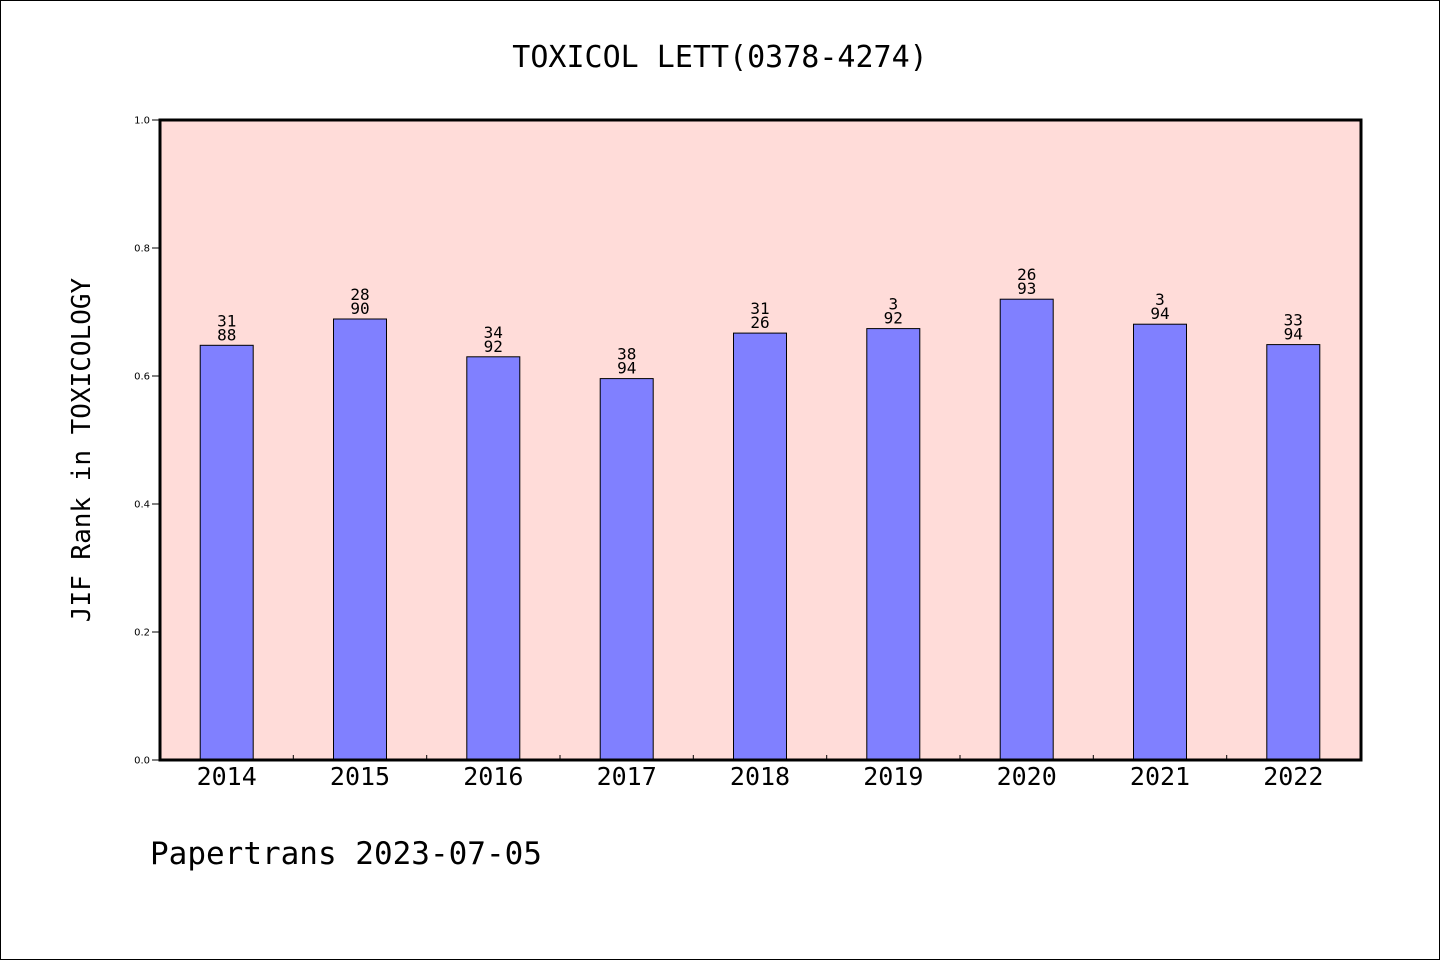  Describe the element at coordinates (893, 318) in the screenshot. I see `bar-label-total-2019: 92` at that location.